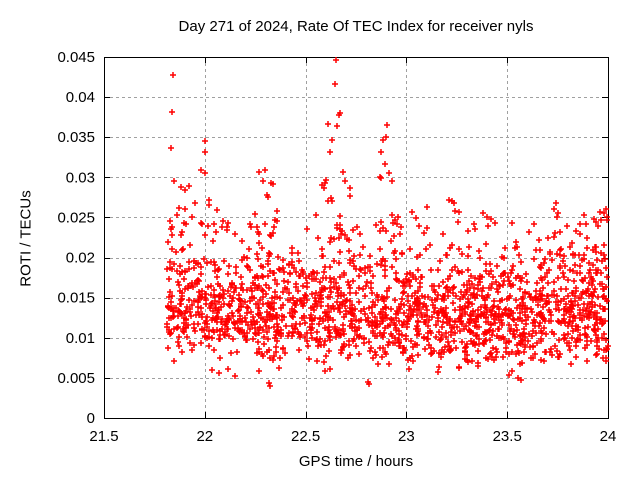 This screenshot has height=480, width=640. I want to click on x-tick-label: 23, so click(406, 436).